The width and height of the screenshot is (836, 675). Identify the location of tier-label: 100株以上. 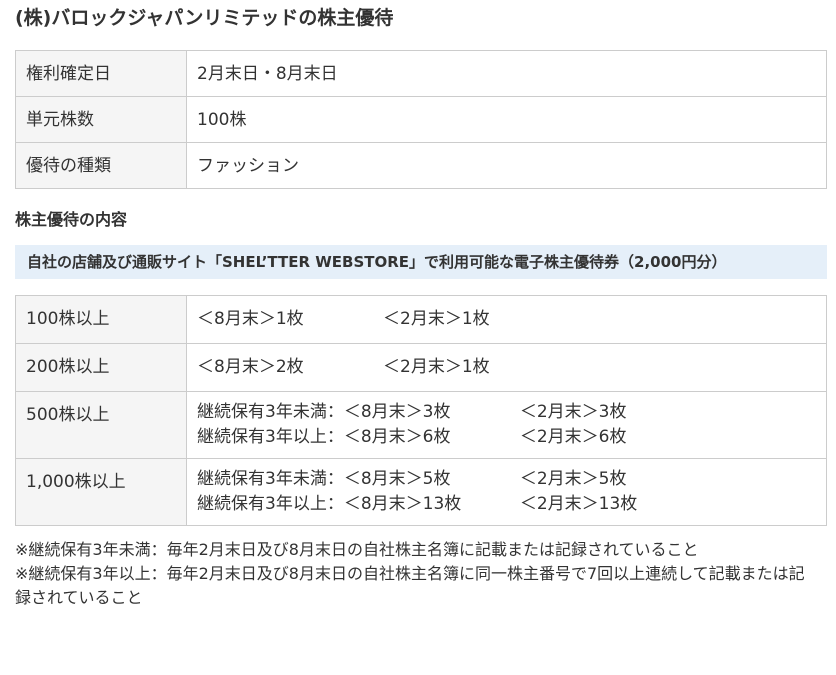
(101, 319).